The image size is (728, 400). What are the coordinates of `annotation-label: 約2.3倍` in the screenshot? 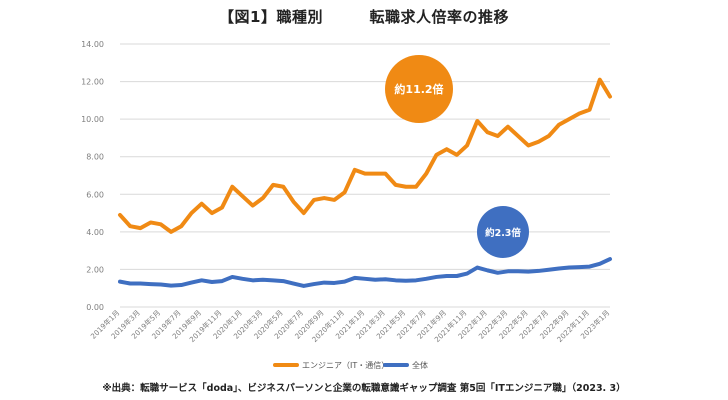 It's located at (503, 233).